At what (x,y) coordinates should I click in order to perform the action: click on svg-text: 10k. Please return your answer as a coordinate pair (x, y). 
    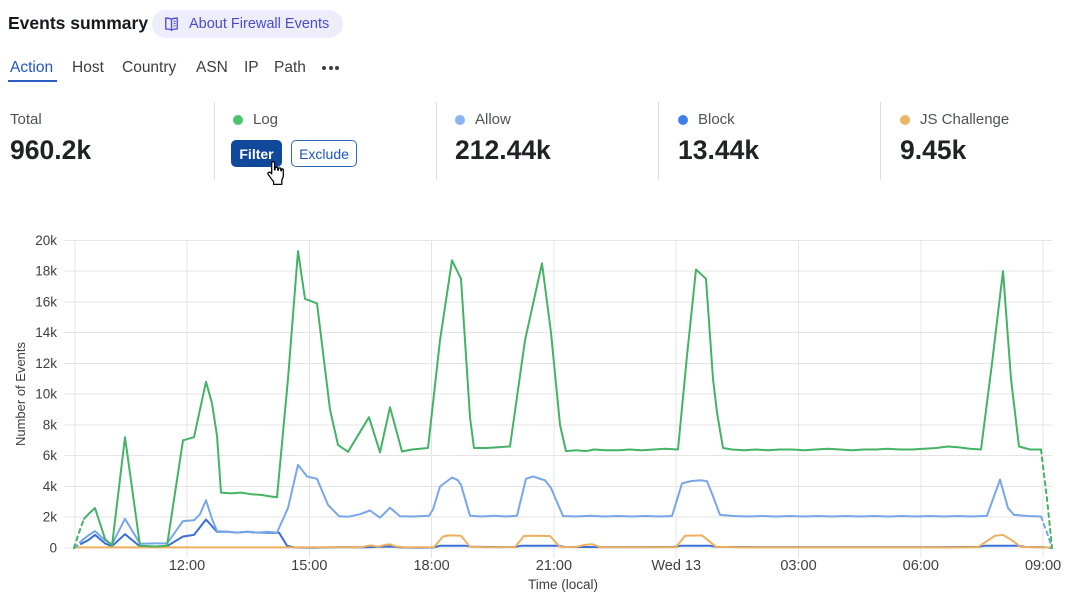
    Looking at the image, I should click on (46, 394).